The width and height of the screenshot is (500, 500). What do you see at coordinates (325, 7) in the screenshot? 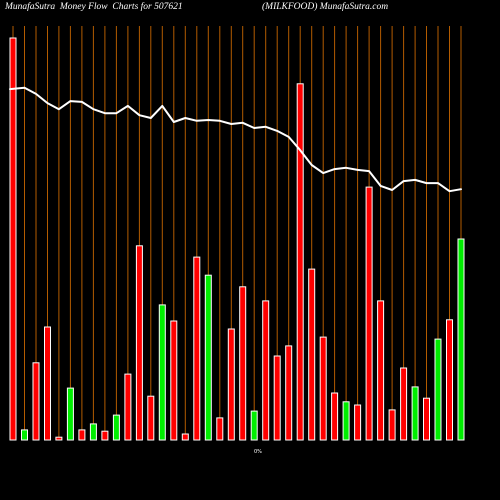
I see `chart-subtitle: (MILKFOOD) MunafaSutra.com` at bounding box center [325, 7].